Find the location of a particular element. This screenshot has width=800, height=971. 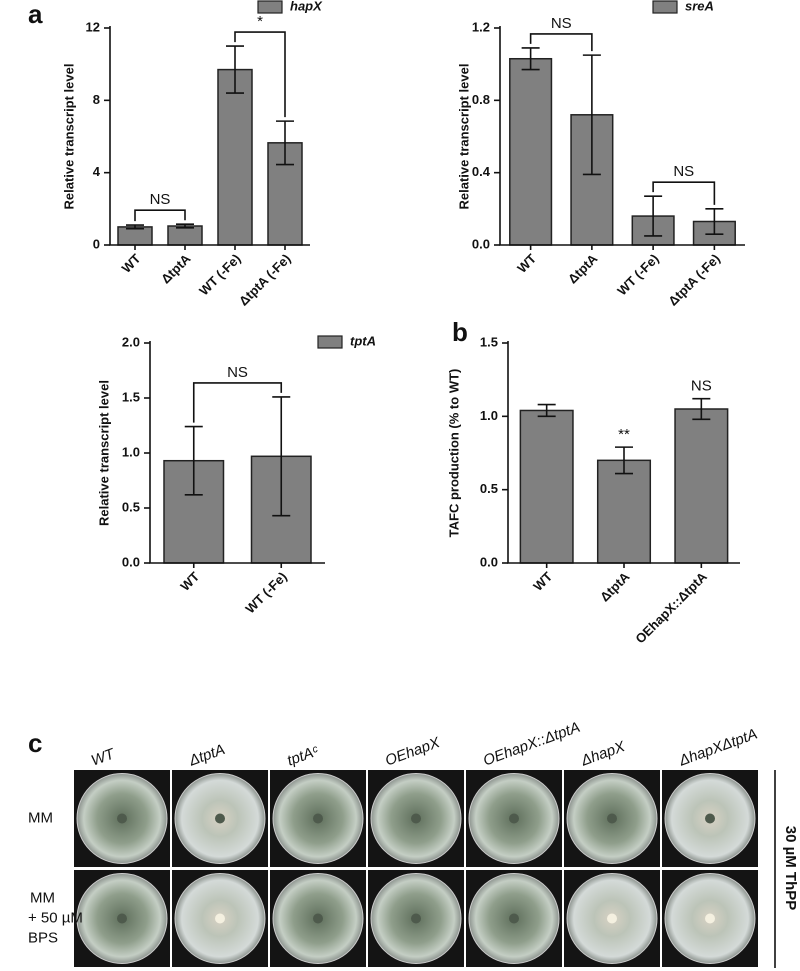

legend-label: sreA is located at coordinates (699, 6).